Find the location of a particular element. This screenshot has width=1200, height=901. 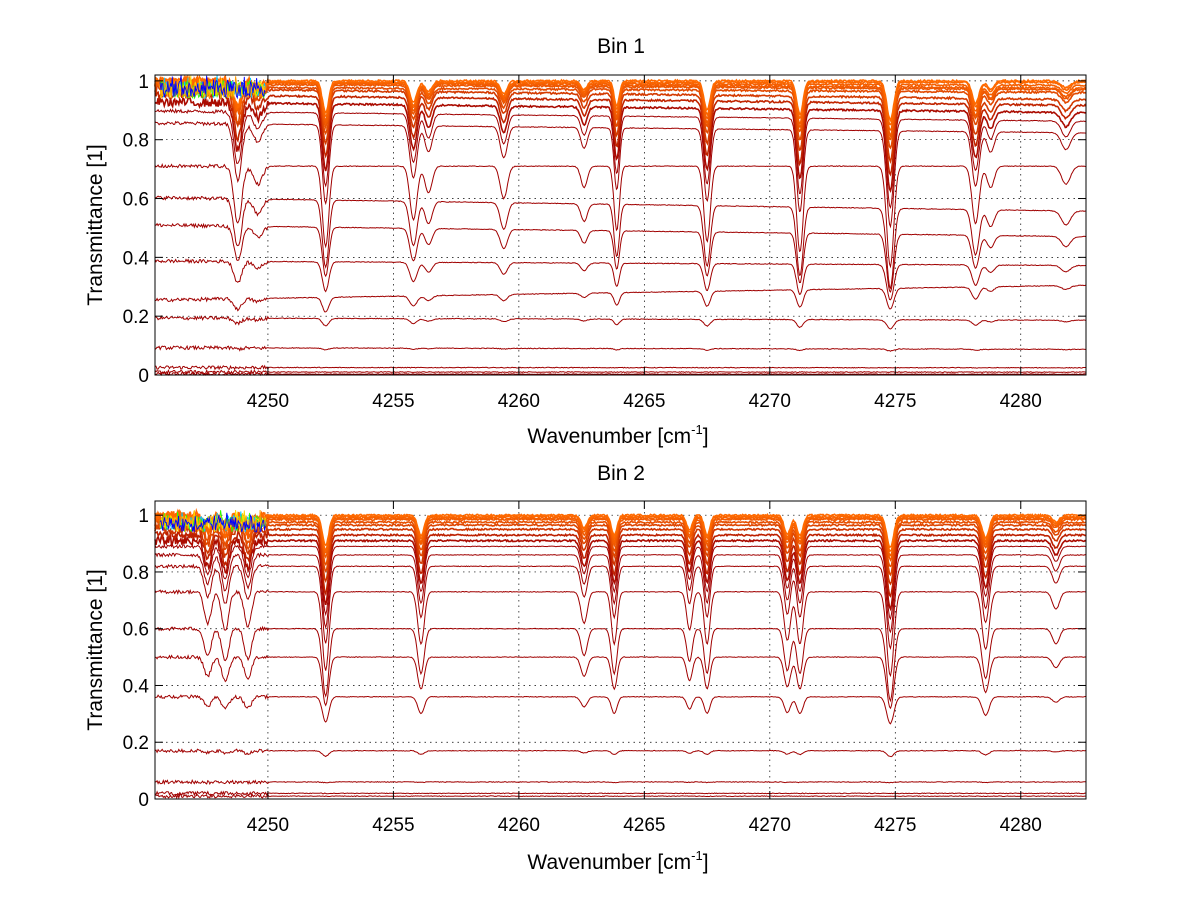

chart-title: Bin 2 is located at coordinates (621, 473).